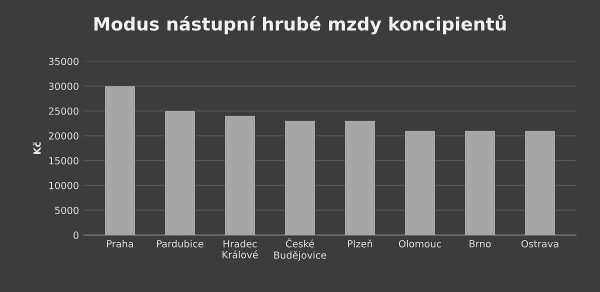 The width and height of the screenshot is (600, 292). What do you see at coordinates (63, 111) in the screenshot?
I see `y-tick-label: 25000` at bounding box center [63, 111].